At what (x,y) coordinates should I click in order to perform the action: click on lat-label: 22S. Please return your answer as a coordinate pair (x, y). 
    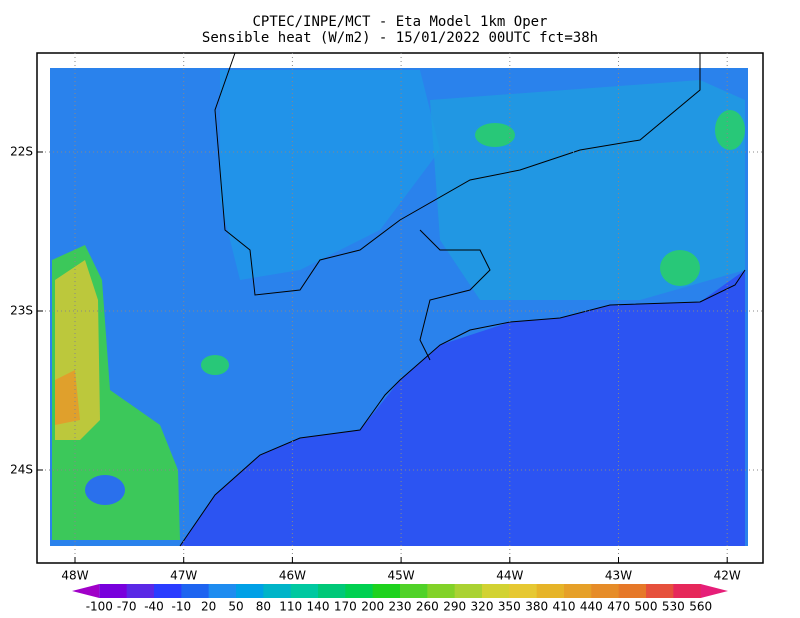
    Looking at the image, I should click on (21, 152).